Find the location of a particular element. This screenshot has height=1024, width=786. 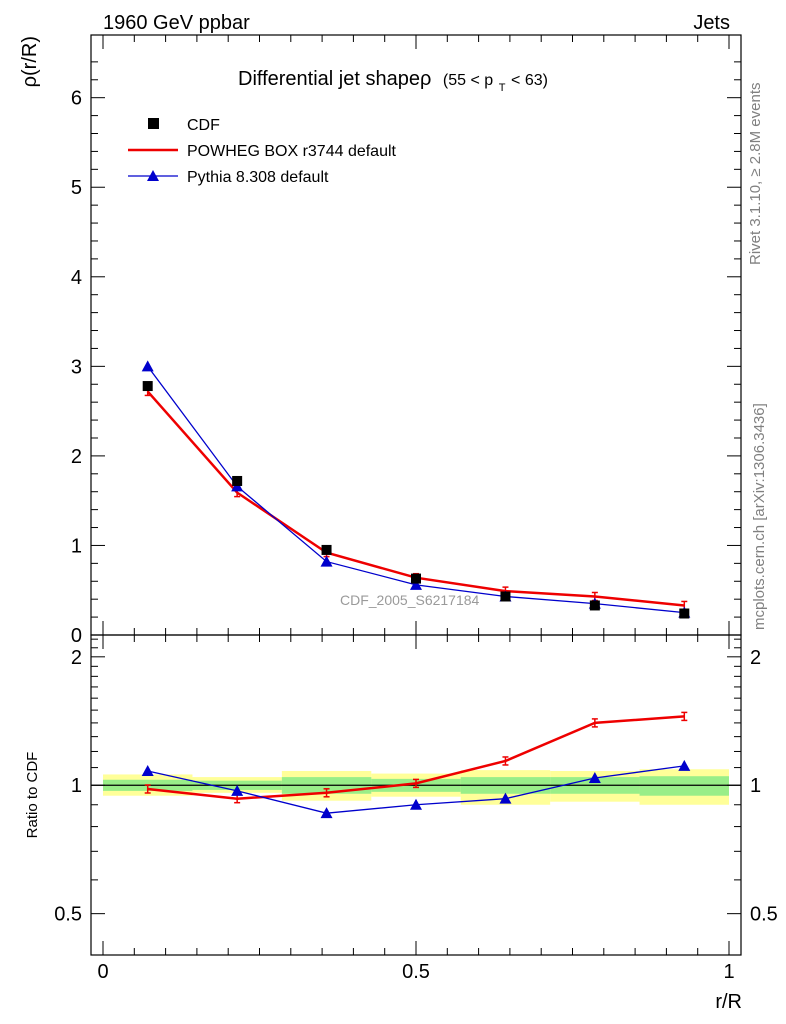

ratio-y-tick-label-right: 1 is located at coordinates (755, 786).